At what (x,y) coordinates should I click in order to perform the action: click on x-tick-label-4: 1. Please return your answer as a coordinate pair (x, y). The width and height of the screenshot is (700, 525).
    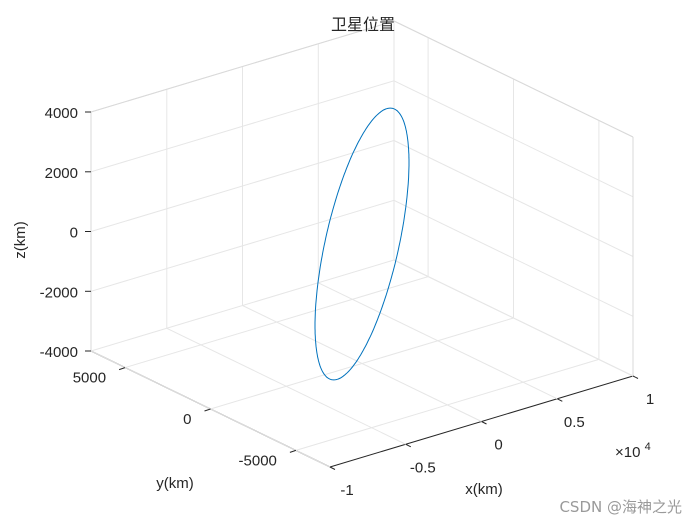
    Looking at the image, I should click on (650, 399).